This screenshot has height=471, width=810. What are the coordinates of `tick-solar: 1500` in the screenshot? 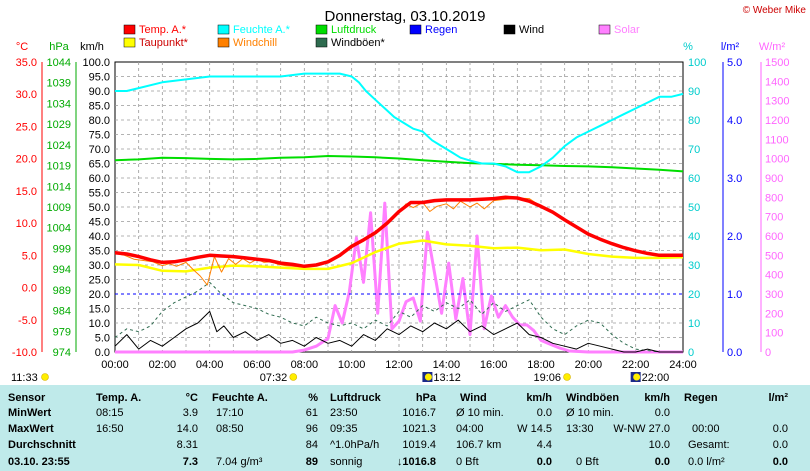 It's located at (777, 63).